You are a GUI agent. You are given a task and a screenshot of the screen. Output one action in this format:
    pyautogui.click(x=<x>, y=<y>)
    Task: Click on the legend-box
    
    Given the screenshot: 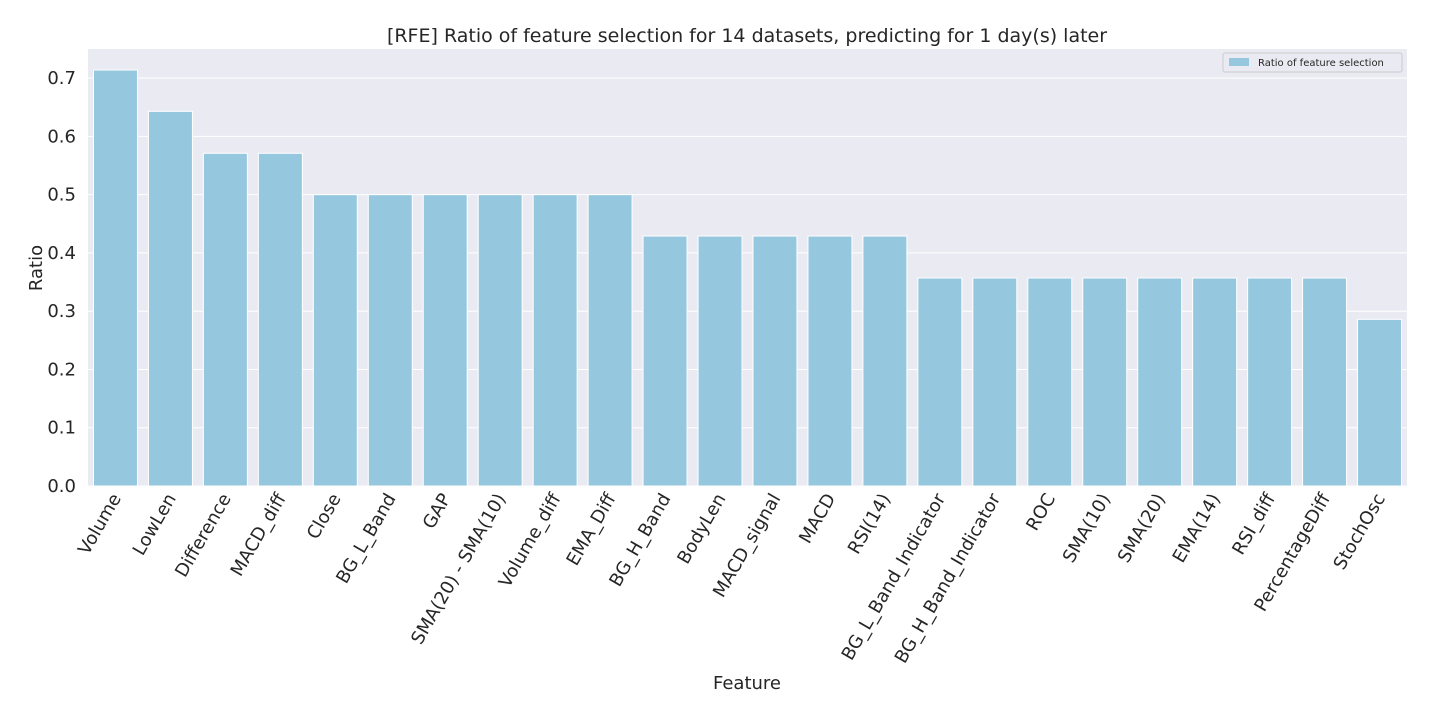 What is the action you would take?
    pyautogui.click(x=1312, y=62)
    